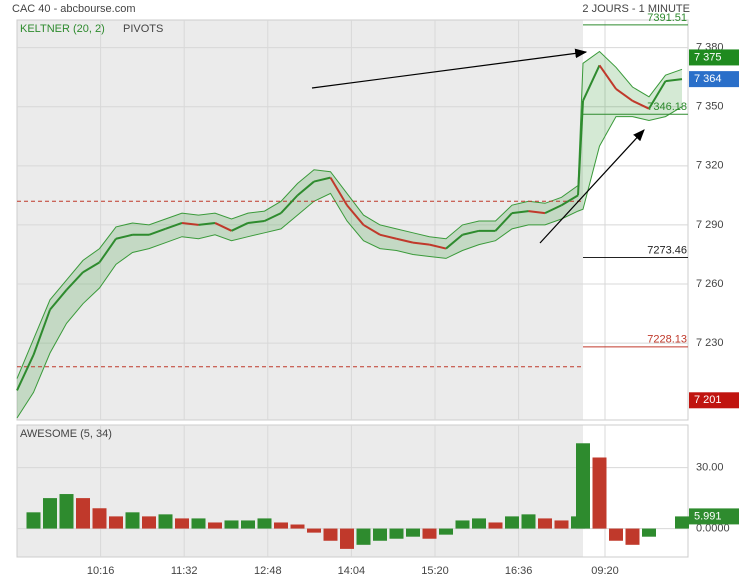 The width and height of the screenshot is (740, 585). What do you see at coordinates (268, 571) in the screenshot?
I see `x-tick-label: 12:48` at bounding box center [268, 571].